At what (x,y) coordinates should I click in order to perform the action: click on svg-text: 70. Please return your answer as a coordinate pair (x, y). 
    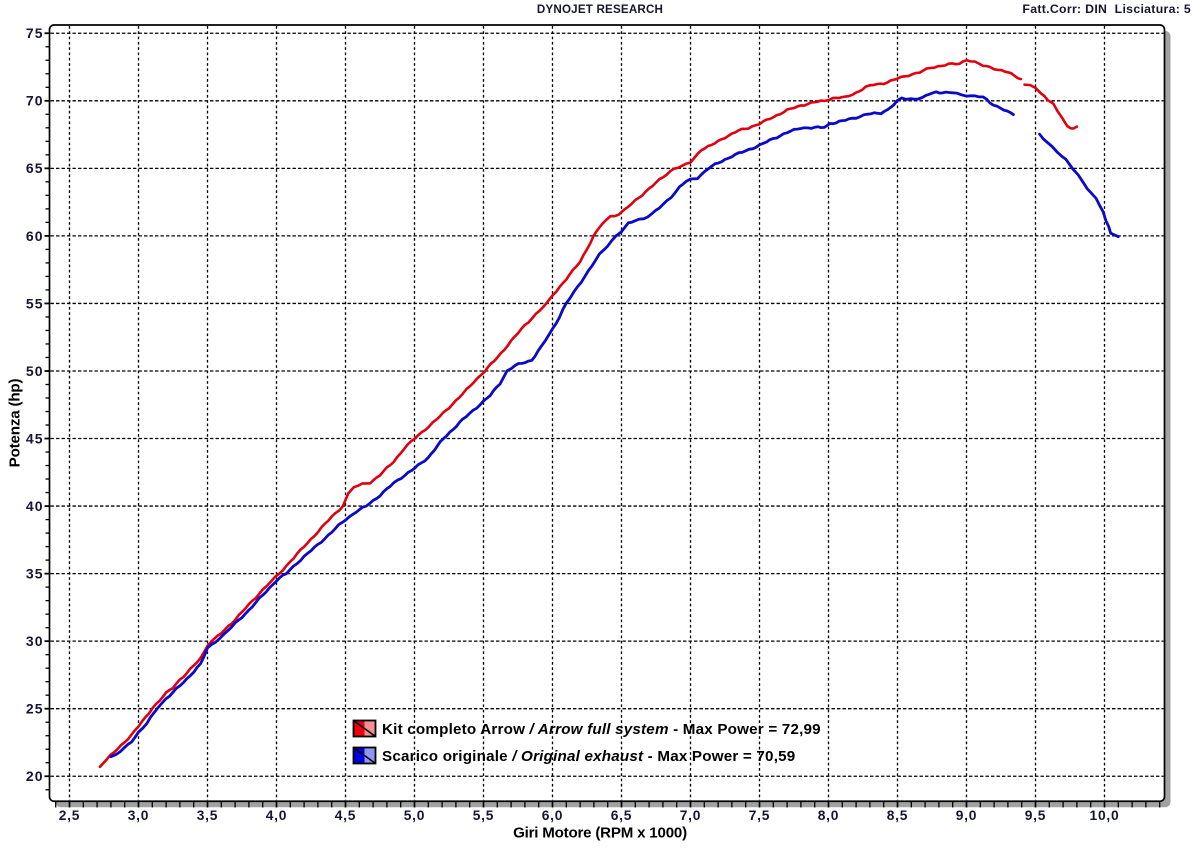
    Looking at the image, I should click on (35, 101).